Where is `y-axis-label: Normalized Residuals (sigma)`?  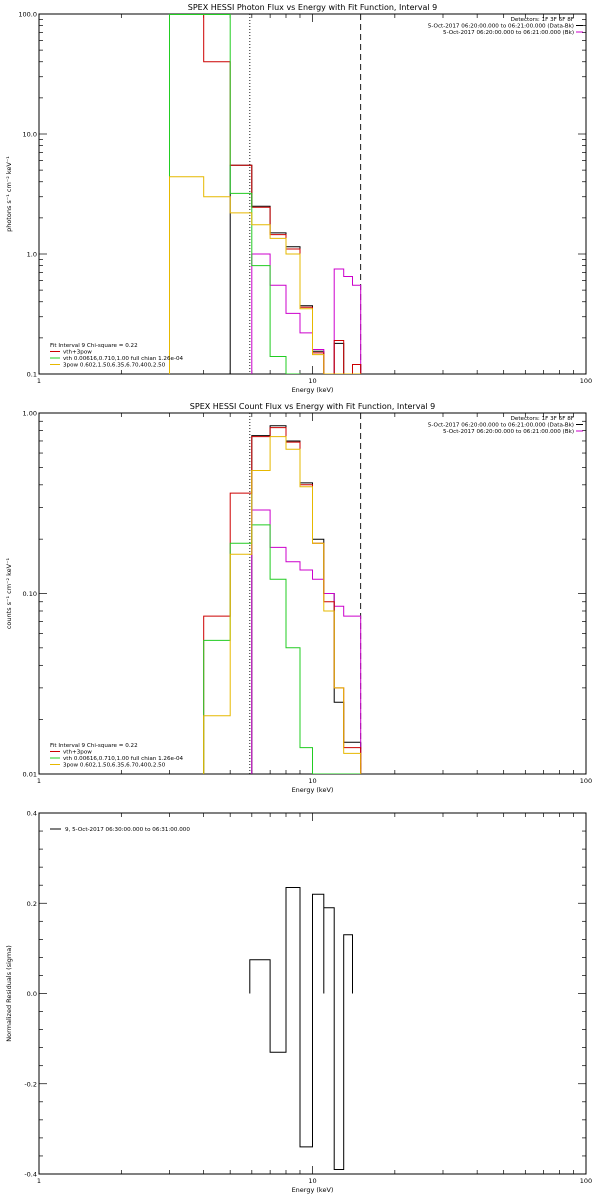 y-axis-label: Normalized Residuals (sigma) is located at coordinates (9, 993).